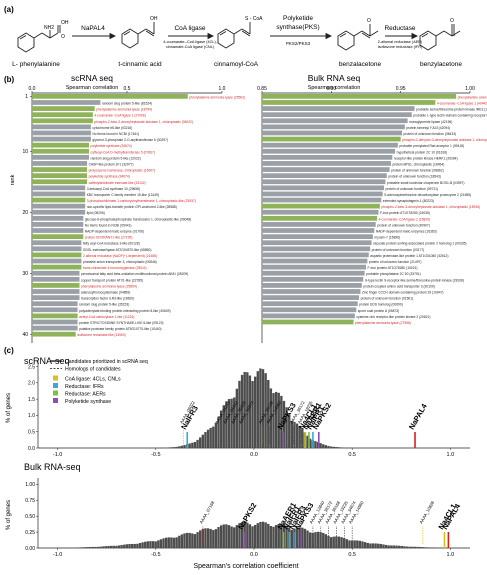 This screenshot has height=575, width=487. Describe the element at coordinates (428, 128) in the screenshot. I see `bulk-bar-label: protein farnesyl YJU3 (42094)` at that location.